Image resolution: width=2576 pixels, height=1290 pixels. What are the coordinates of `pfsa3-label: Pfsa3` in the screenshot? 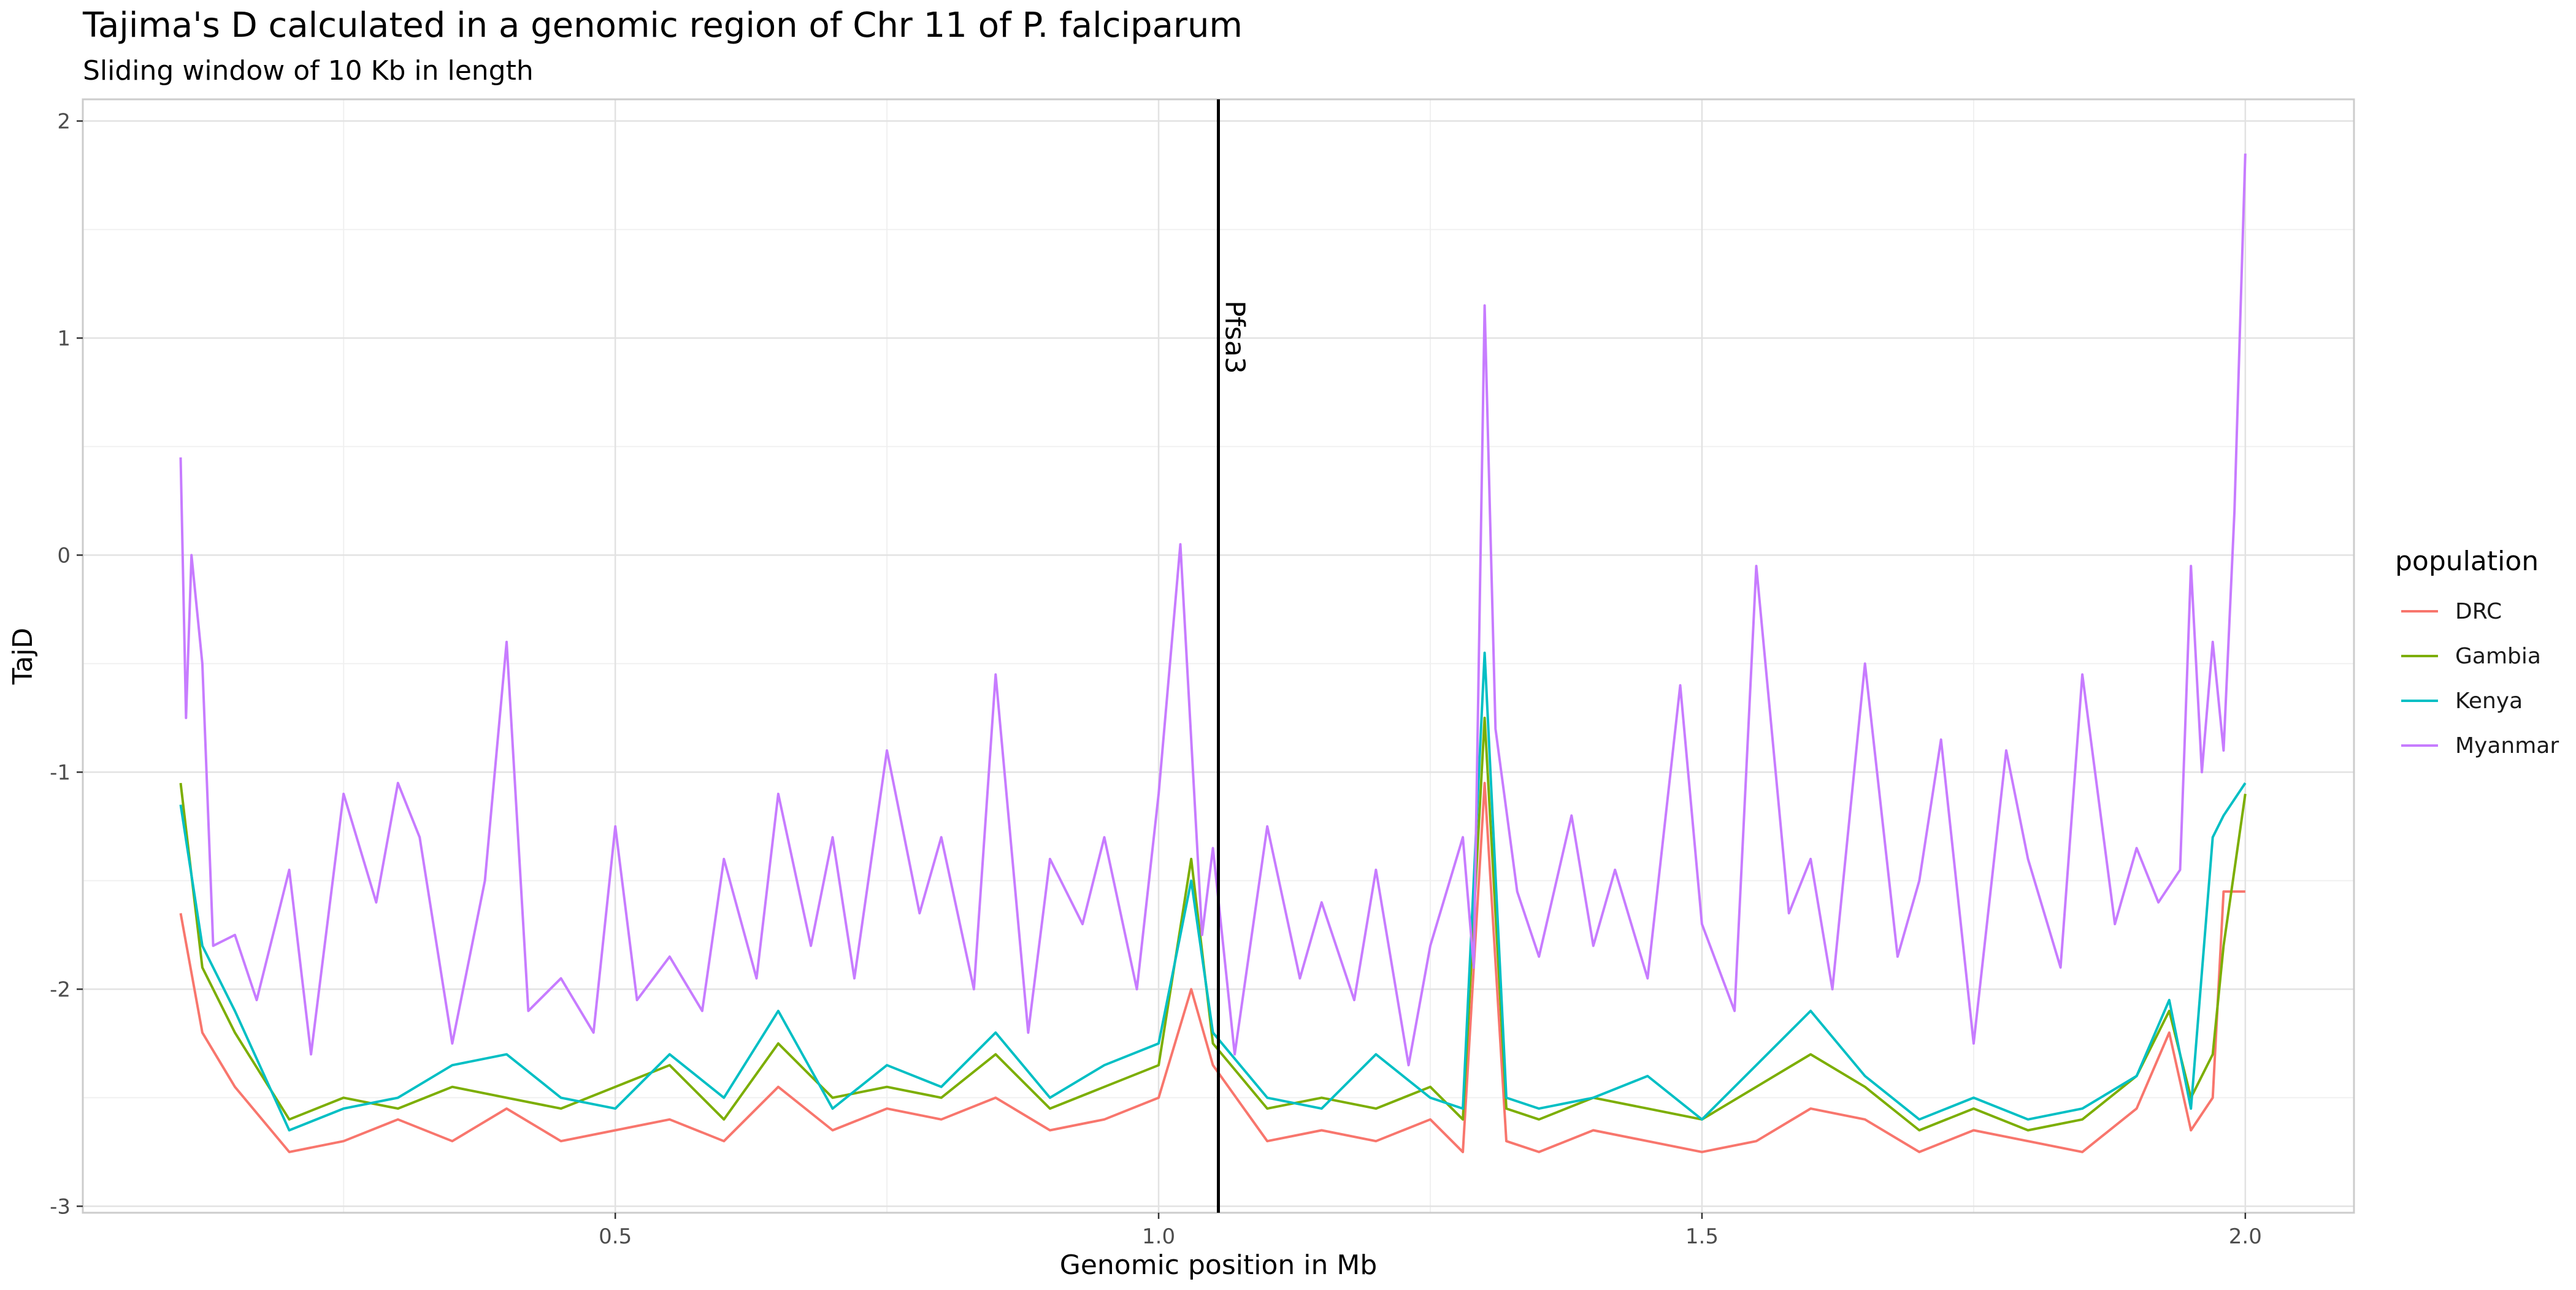 It's located at (1235, 337).